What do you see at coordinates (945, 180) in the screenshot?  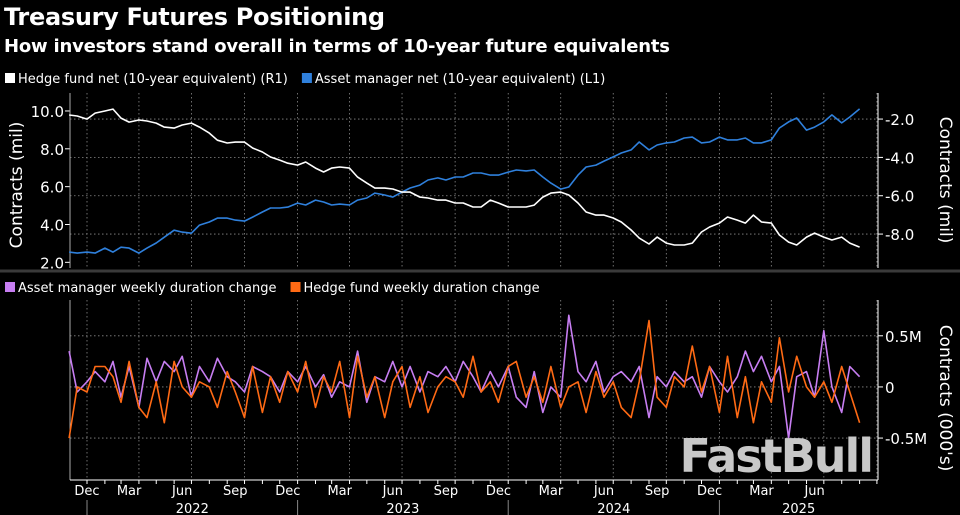 I see `right-axis-title: Contracts (mil)` at bounding box center [945, 180].